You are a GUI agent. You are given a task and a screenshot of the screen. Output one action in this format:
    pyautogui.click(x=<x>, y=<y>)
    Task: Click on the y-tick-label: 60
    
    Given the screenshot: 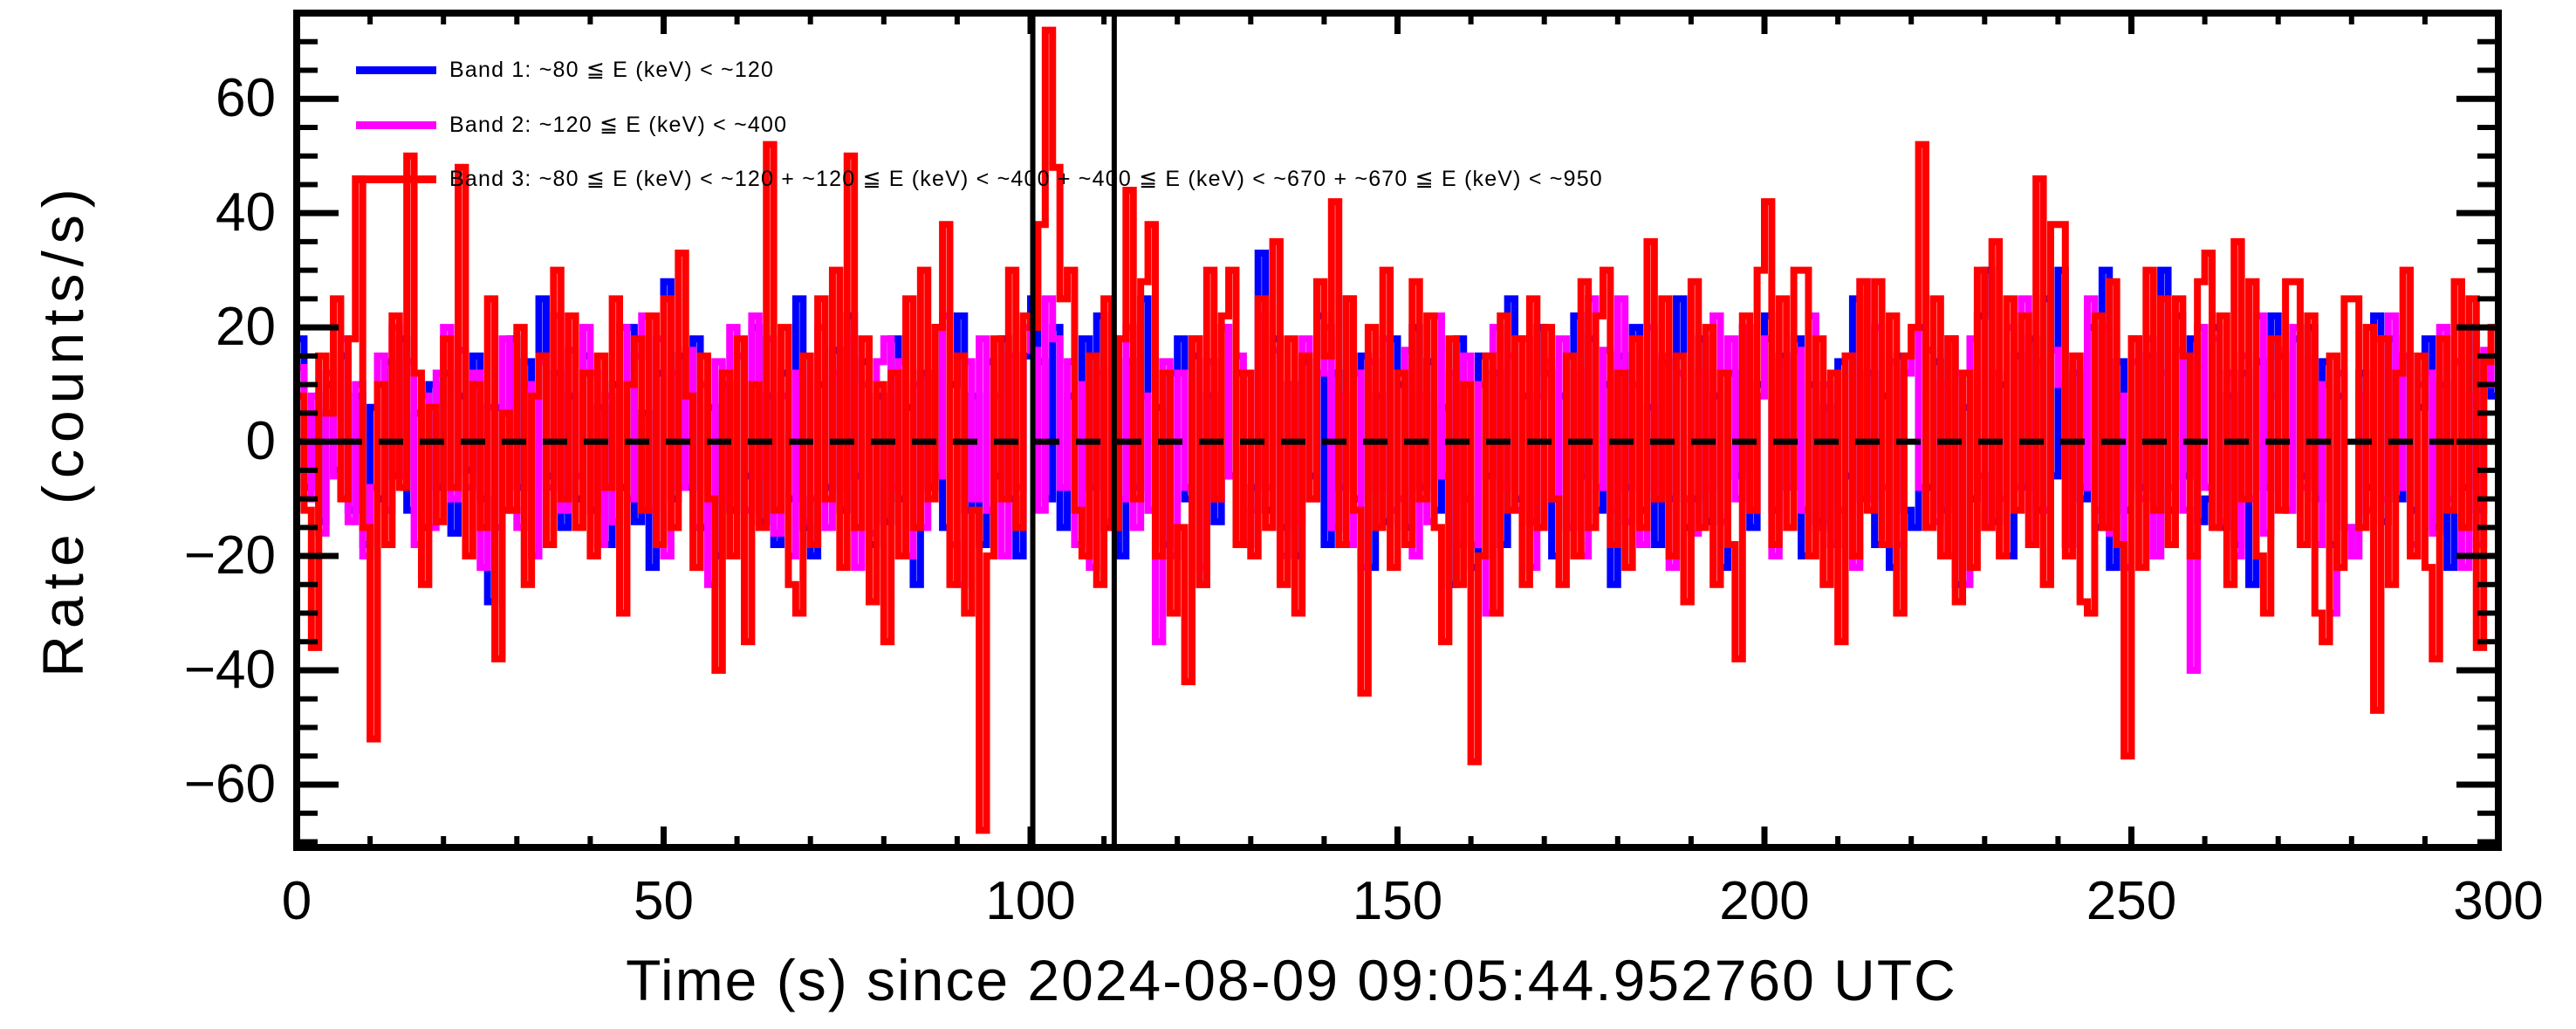 What is the action you would take?
    pyautogui.click(x=246, y=98)
    